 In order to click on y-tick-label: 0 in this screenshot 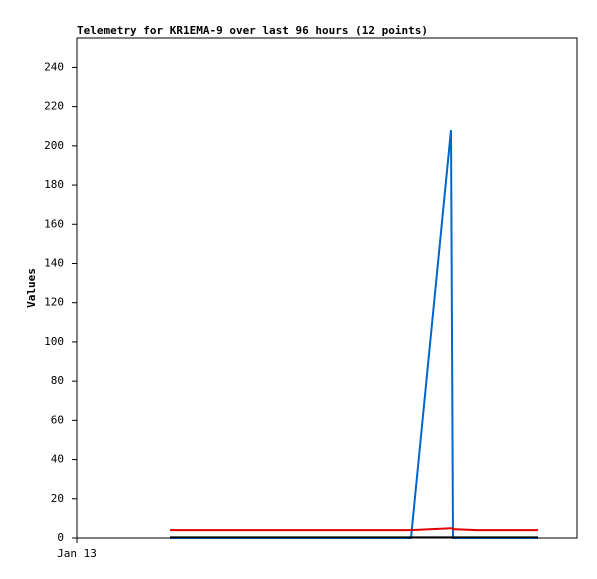, I will do `click(60, 537)`.